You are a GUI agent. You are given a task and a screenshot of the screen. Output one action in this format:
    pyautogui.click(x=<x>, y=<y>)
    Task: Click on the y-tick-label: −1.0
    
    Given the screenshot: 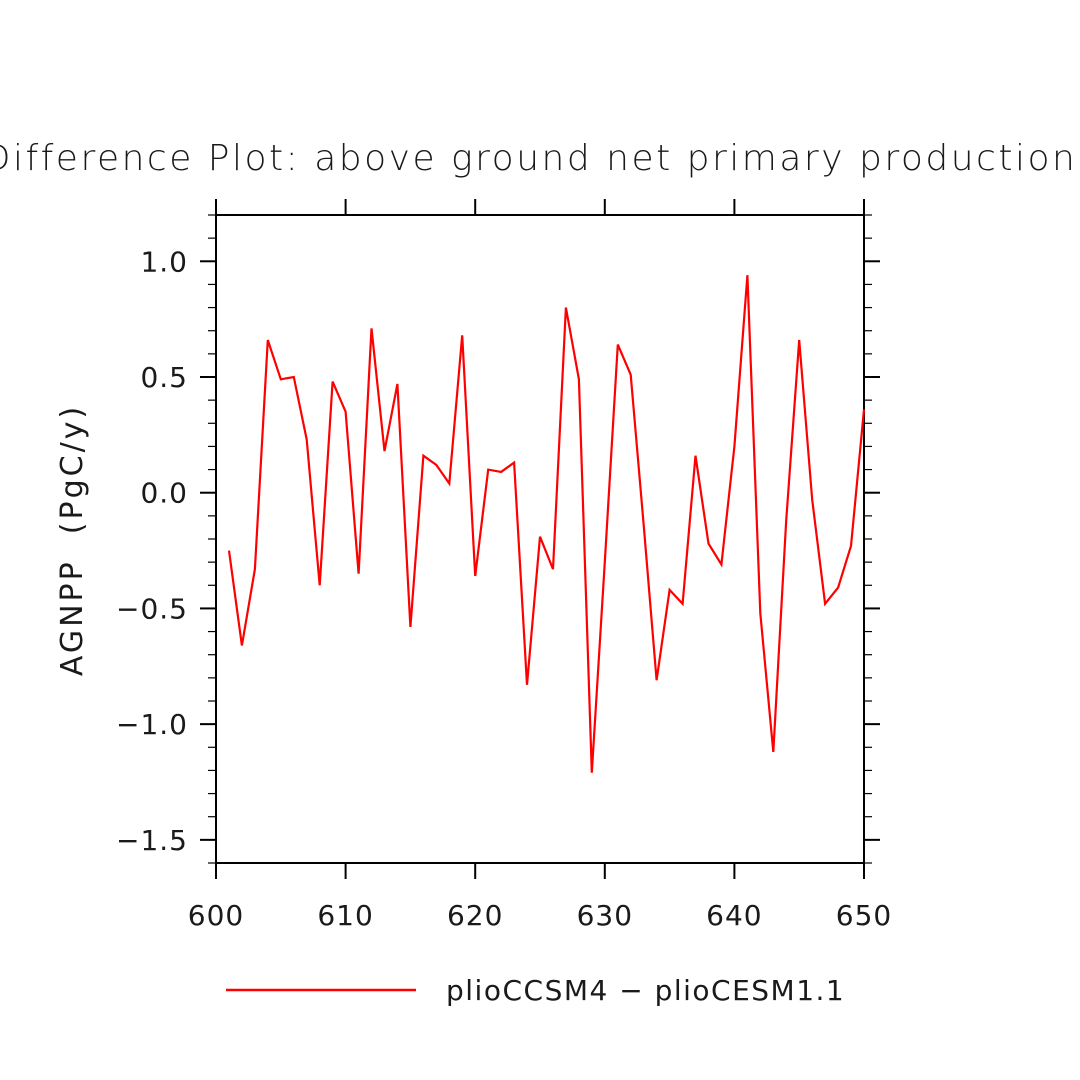 What is the action you would take?
    pyautogui.click(x=152, y=724)
    